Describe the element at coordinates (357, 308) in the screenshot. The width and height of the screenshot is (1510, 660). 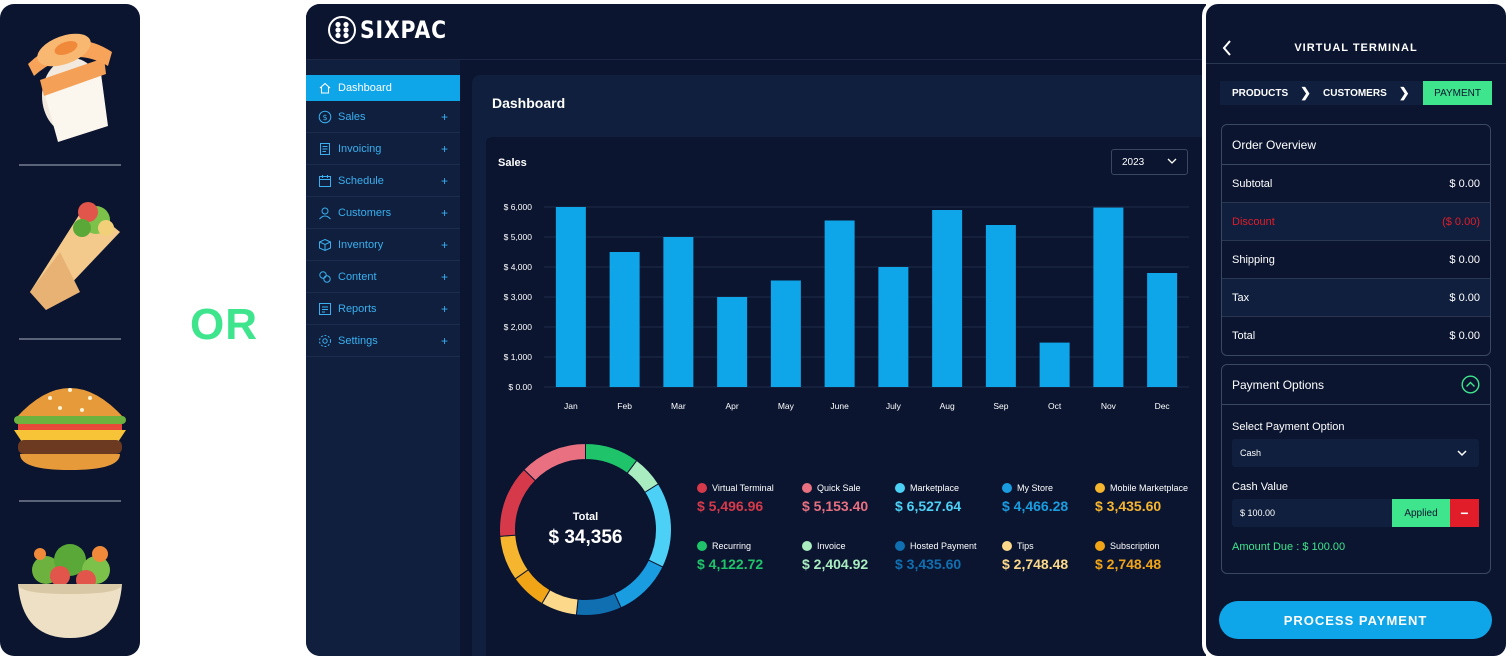
I see `sidebar-item-label: Reports` at that location.